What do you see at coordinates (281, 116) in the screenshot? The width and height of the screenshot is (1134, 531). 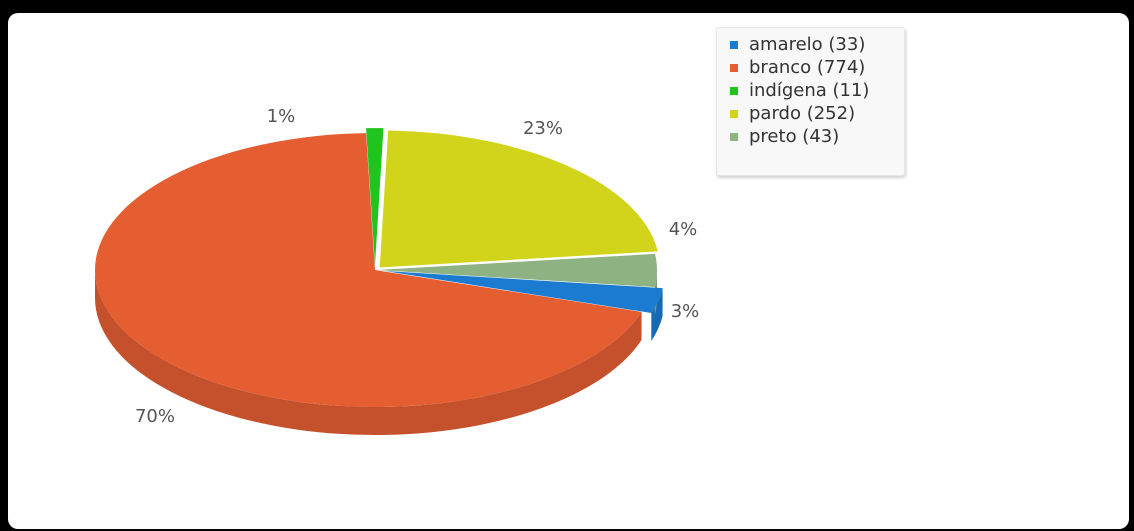 I see `pie-label-indigena: 1%` at bounding box center [281, 116].